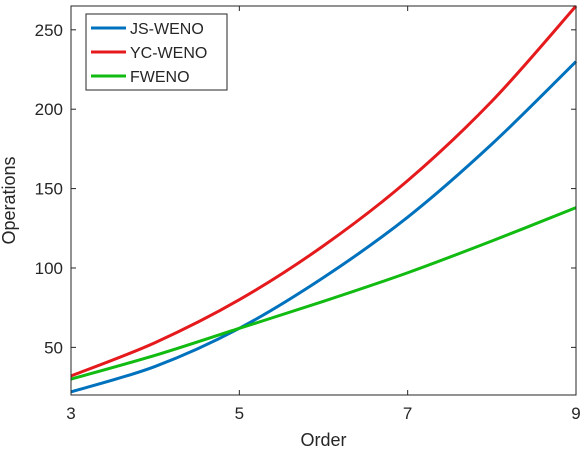  I want to click on legend-entry-yc-weno: YC-WENO, so click(149, 53).